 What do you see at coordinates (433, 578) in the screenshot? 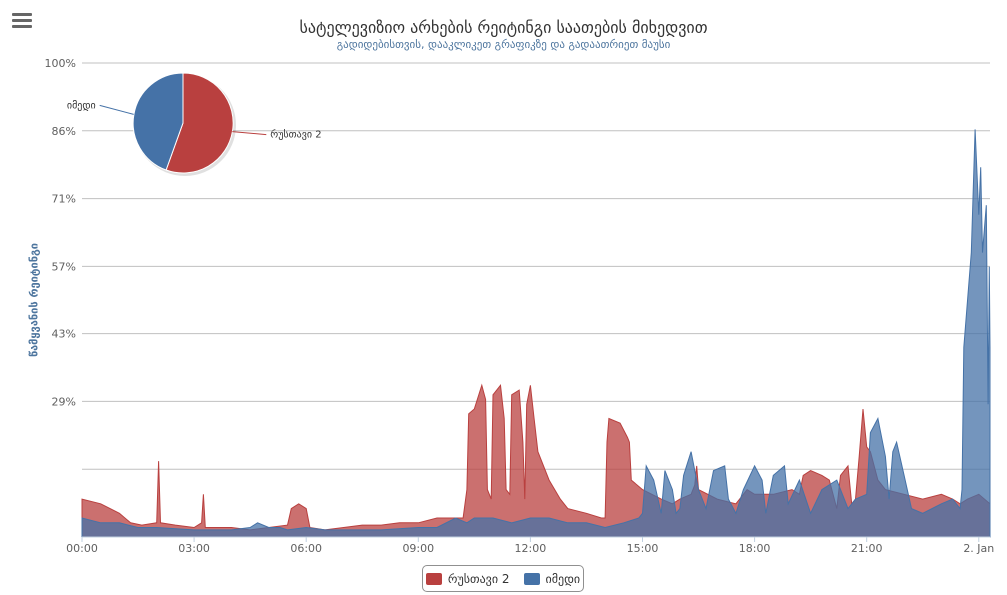
I see `legend-swatch-rustavi2` at bounding box center [433, 578].